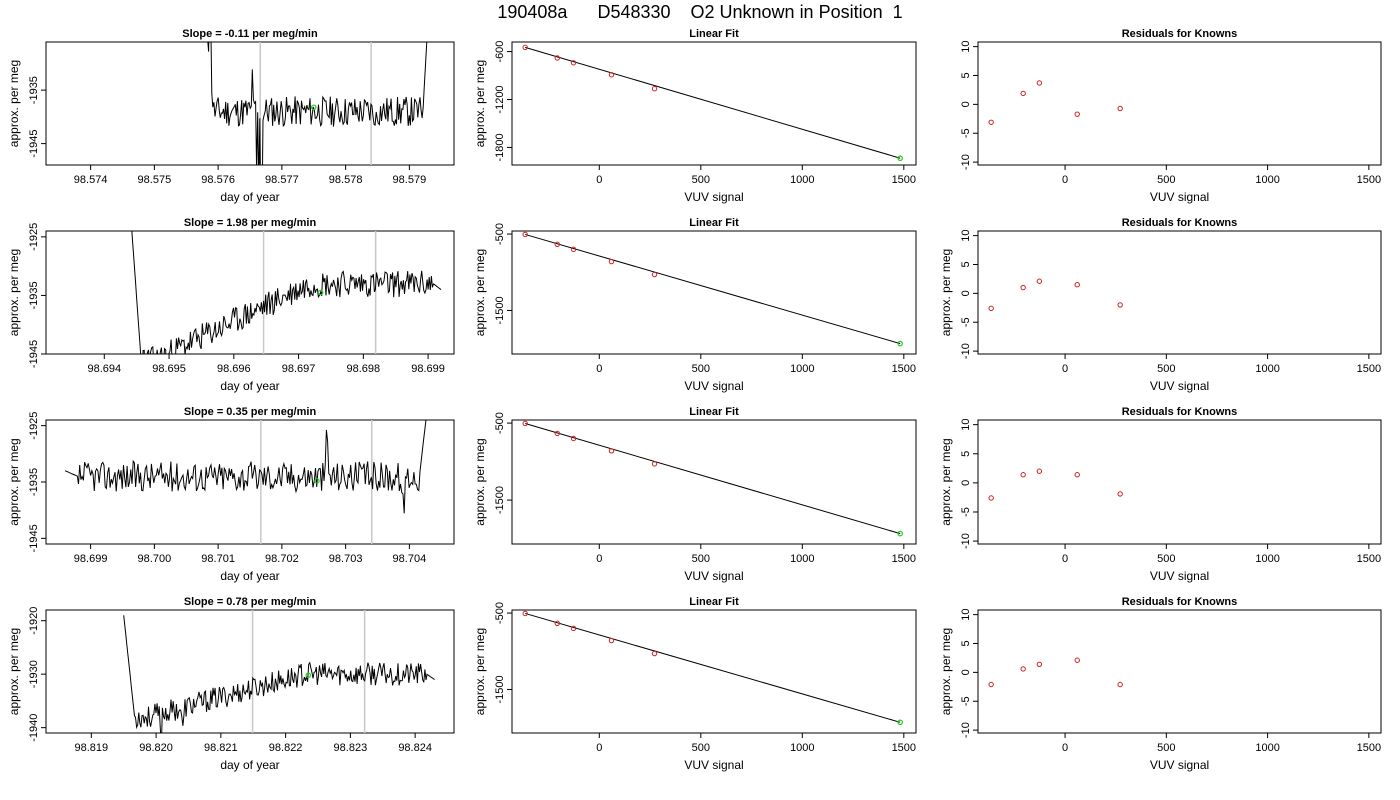  I want to click on series-line, so click(245, 467).